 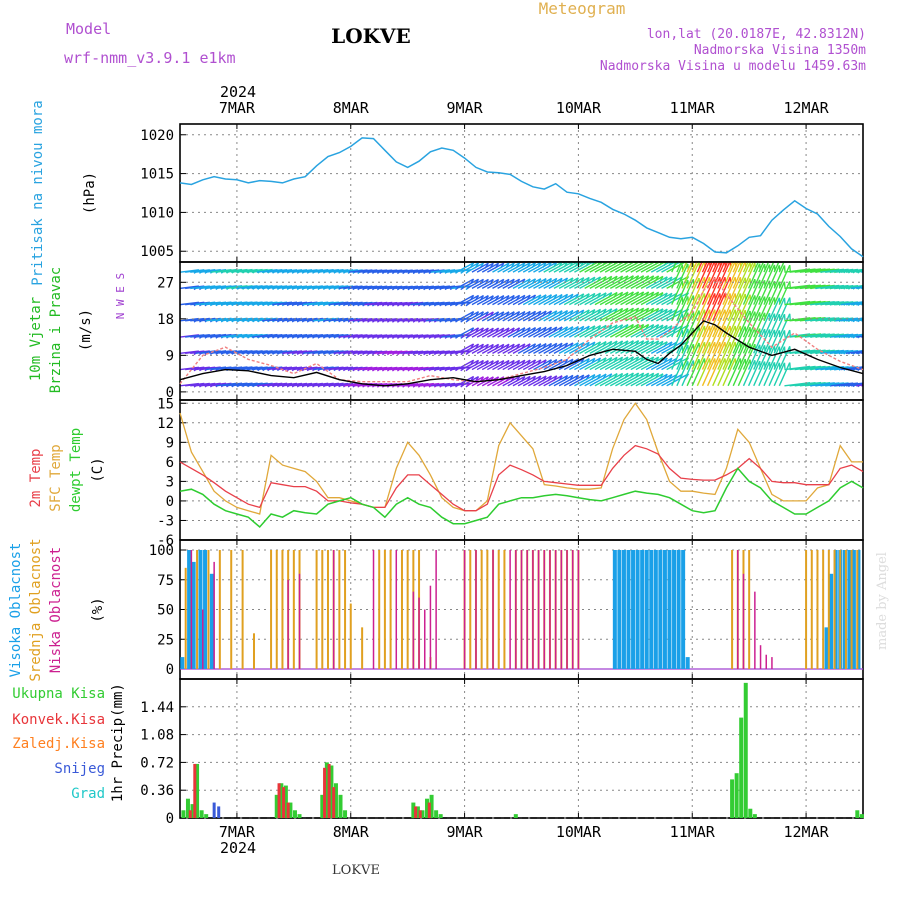 What do you see at coordinates (165, 581) in the screenshot?
I see `clouds-ytick-label: 75` at bounding box center [165, 581].